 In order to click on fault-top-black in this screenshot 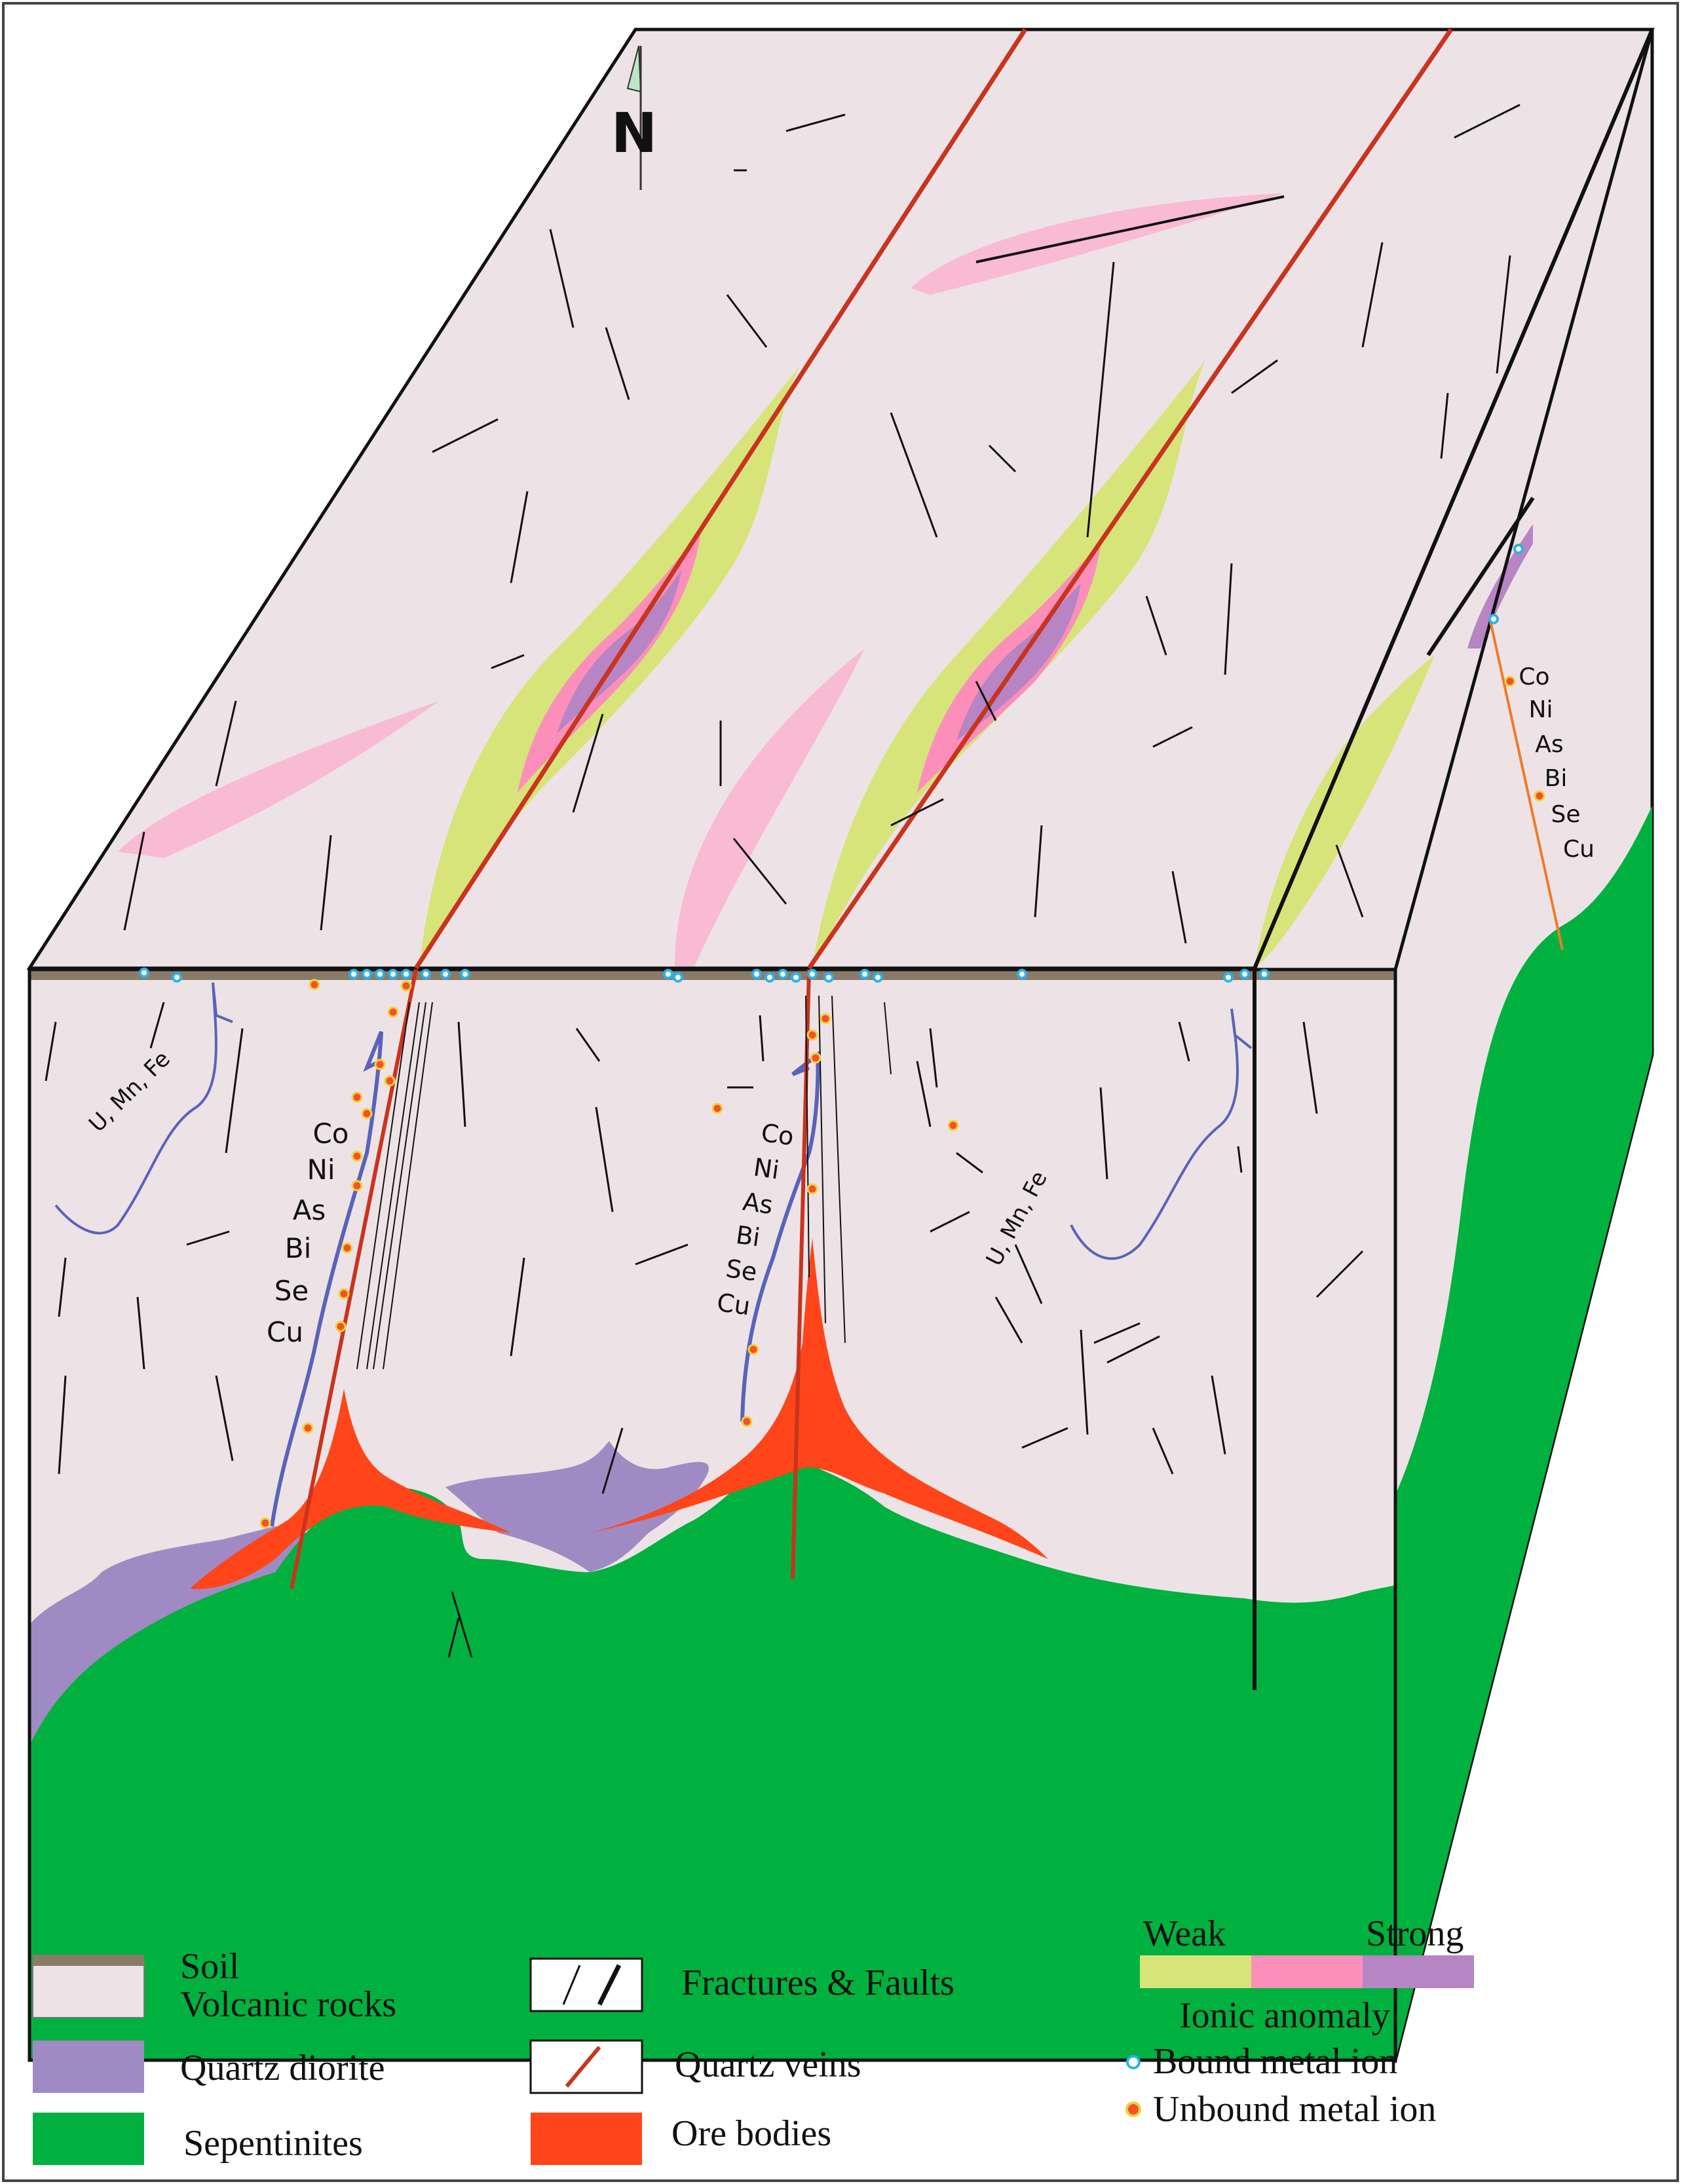, I will do `click(1130, 229)`.